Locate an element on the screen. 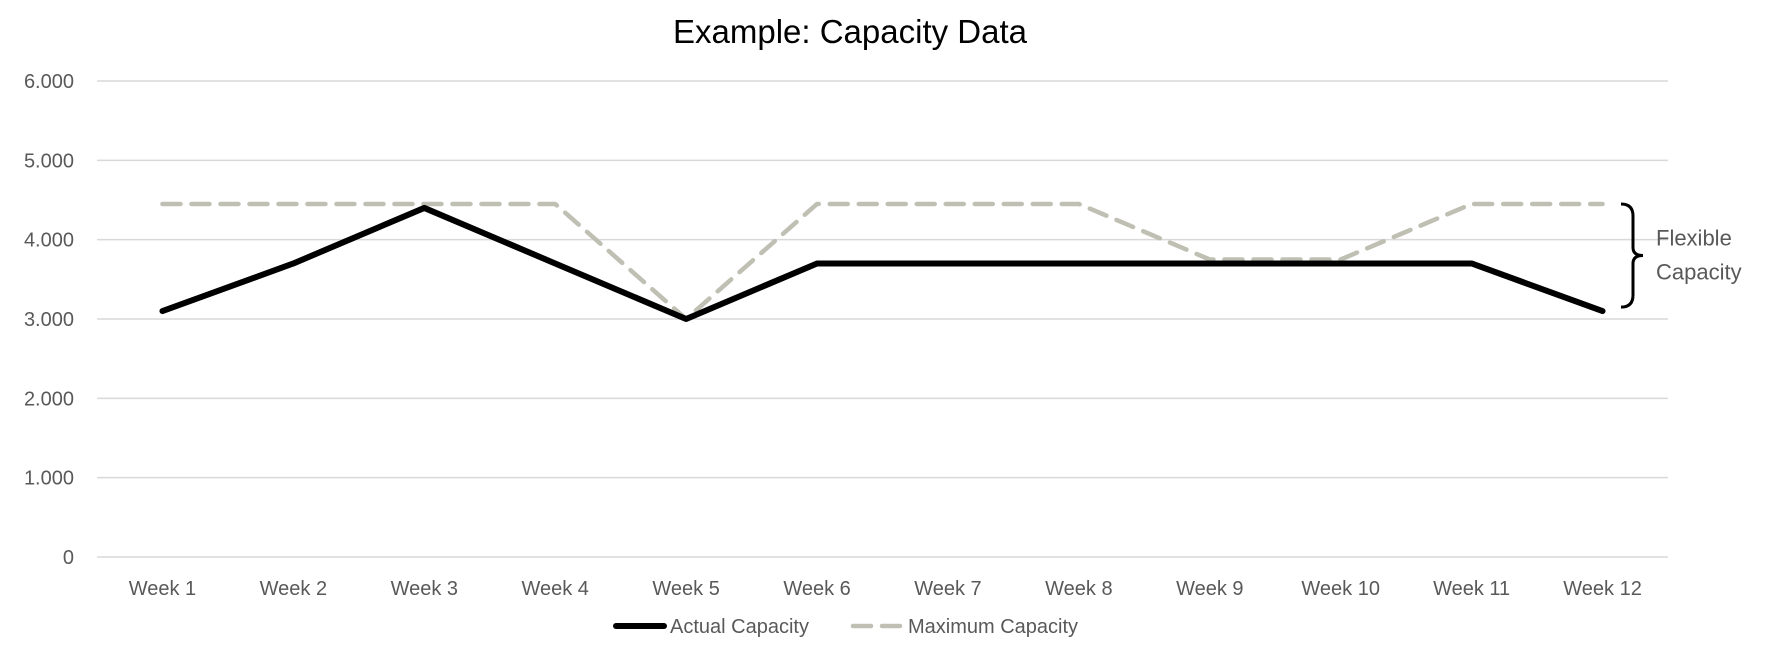  y-tick-label-3: 3.000 is located at coordinates (49, 320).